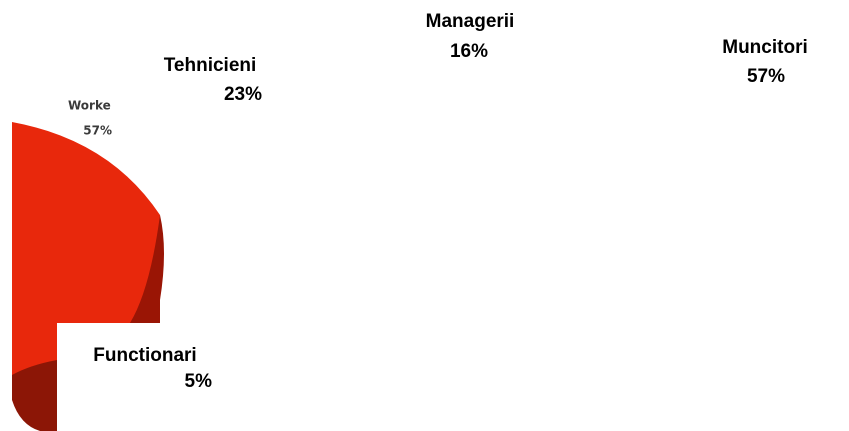 The image size is (849, 431). Describe the element at coordinates (766, 76) in the screenshot. I see `slice-value-label: 57%` at that location.